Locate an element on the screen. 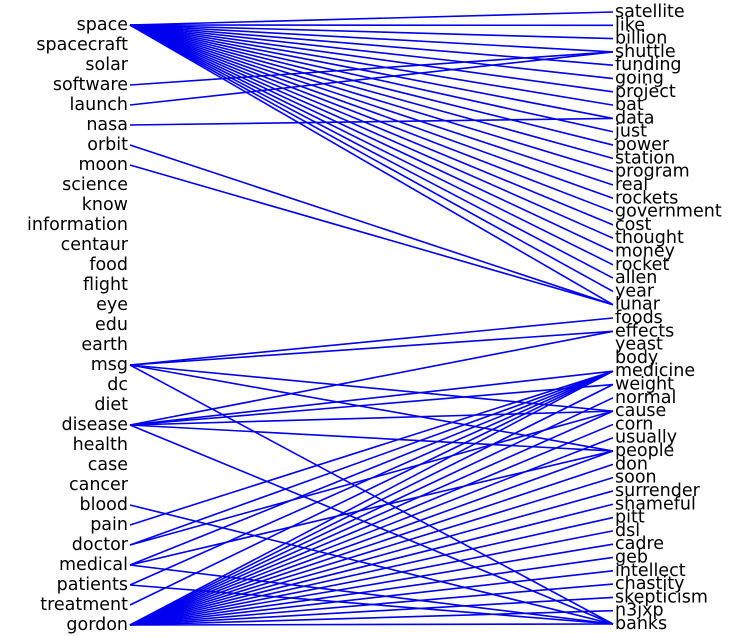  left-term-health: health is located at coordinates (100, 445).